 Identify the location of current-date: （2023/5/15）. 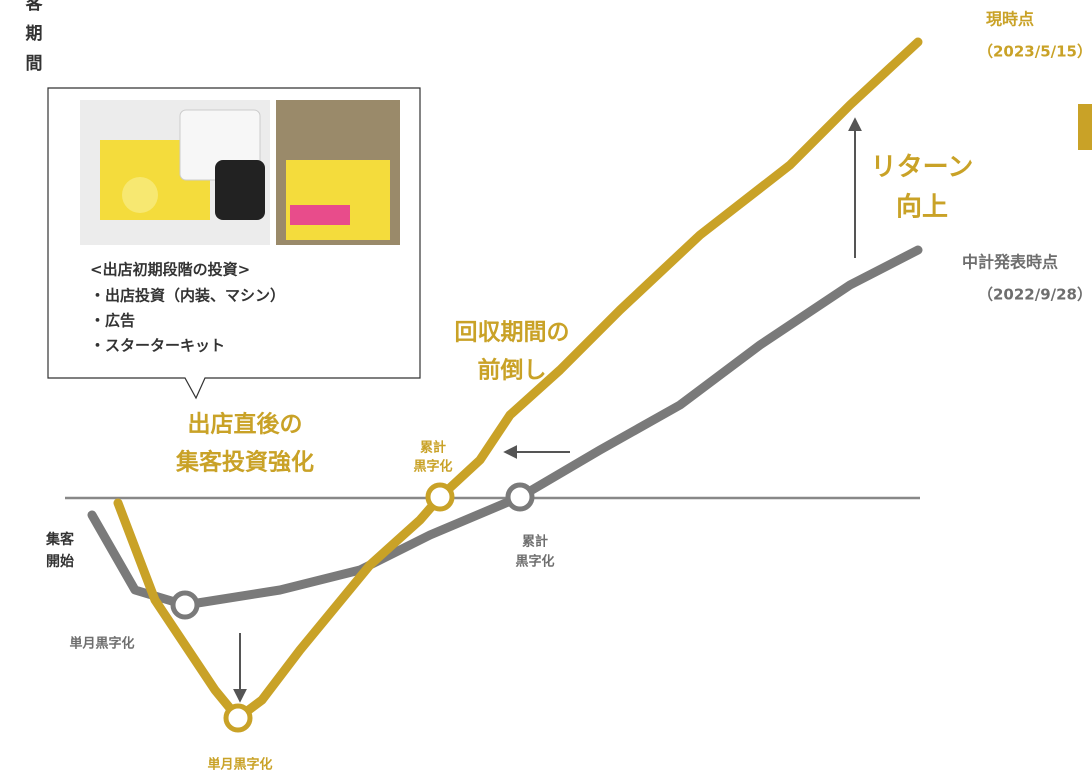
(1035, 52).